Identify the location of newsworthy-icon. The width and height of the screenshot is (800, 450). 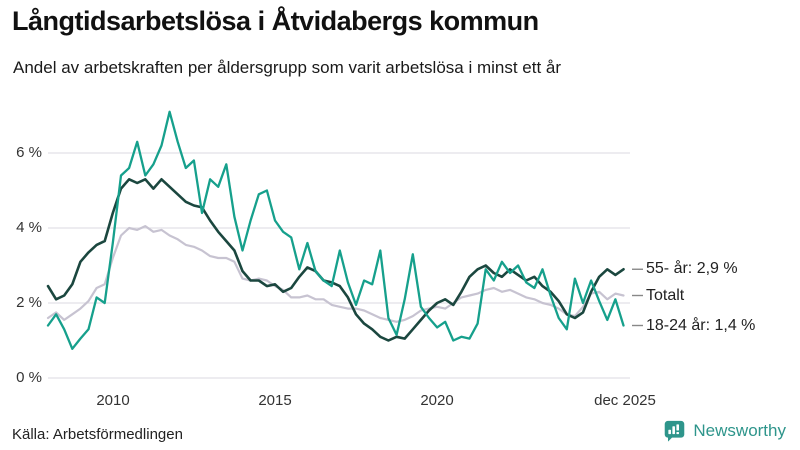
(674, 430).